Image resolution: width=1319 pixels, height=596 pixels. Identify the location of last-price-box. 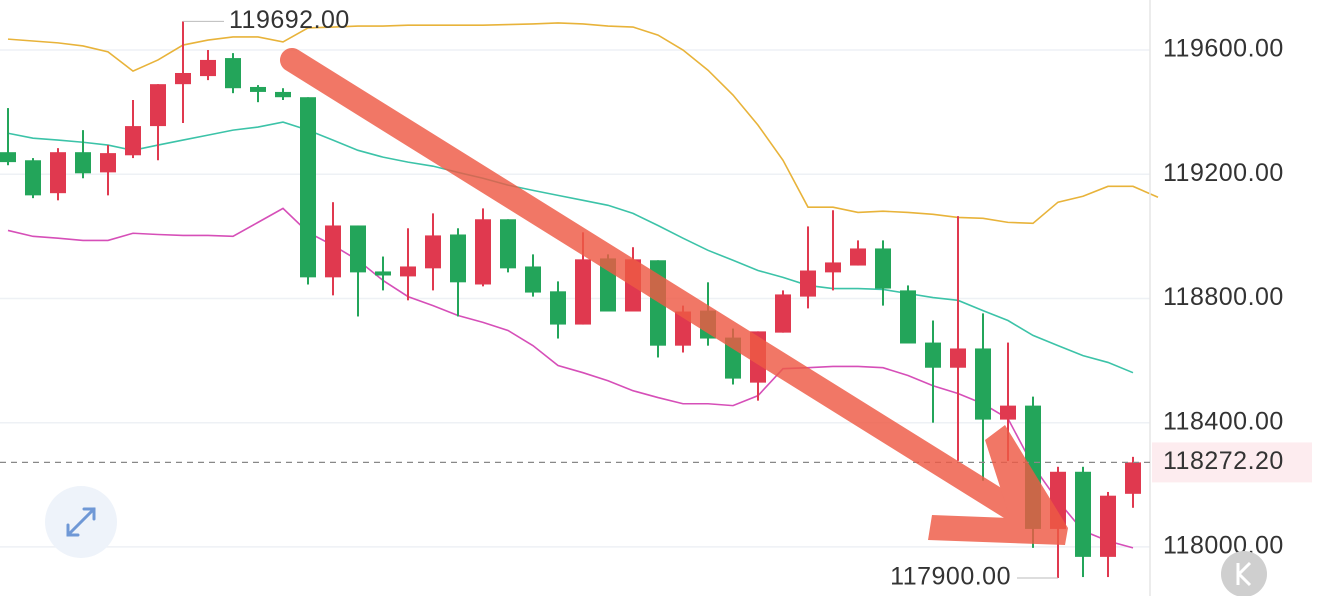
(1232, 462).